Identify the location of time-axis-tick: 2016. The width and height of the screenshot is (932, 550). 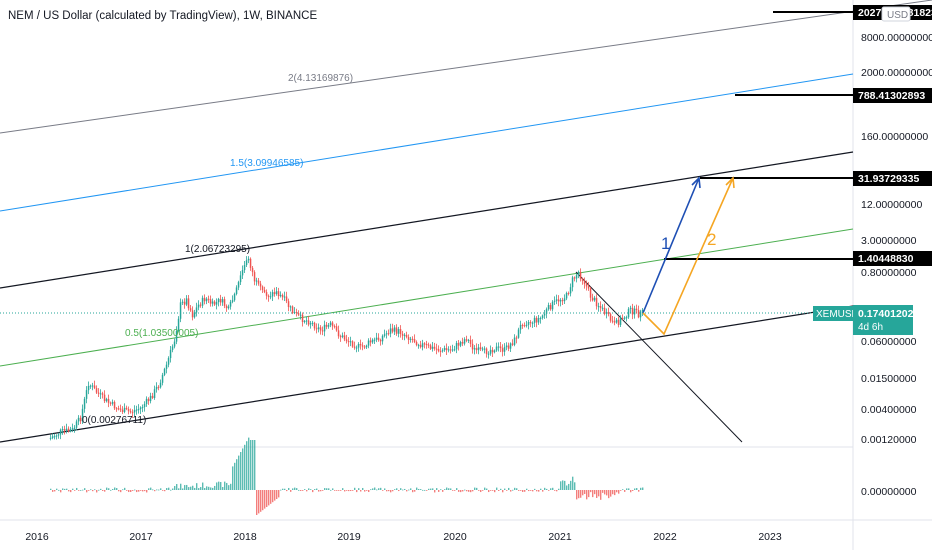
(37, 537).